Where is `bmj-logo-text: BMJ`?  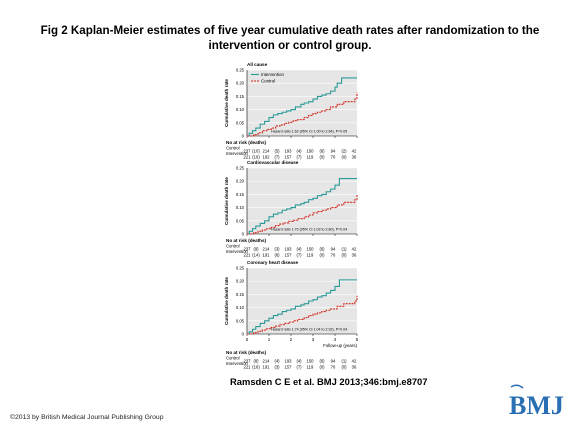
bmj-logo-text: BMJ is located at coordinates (536, 405).